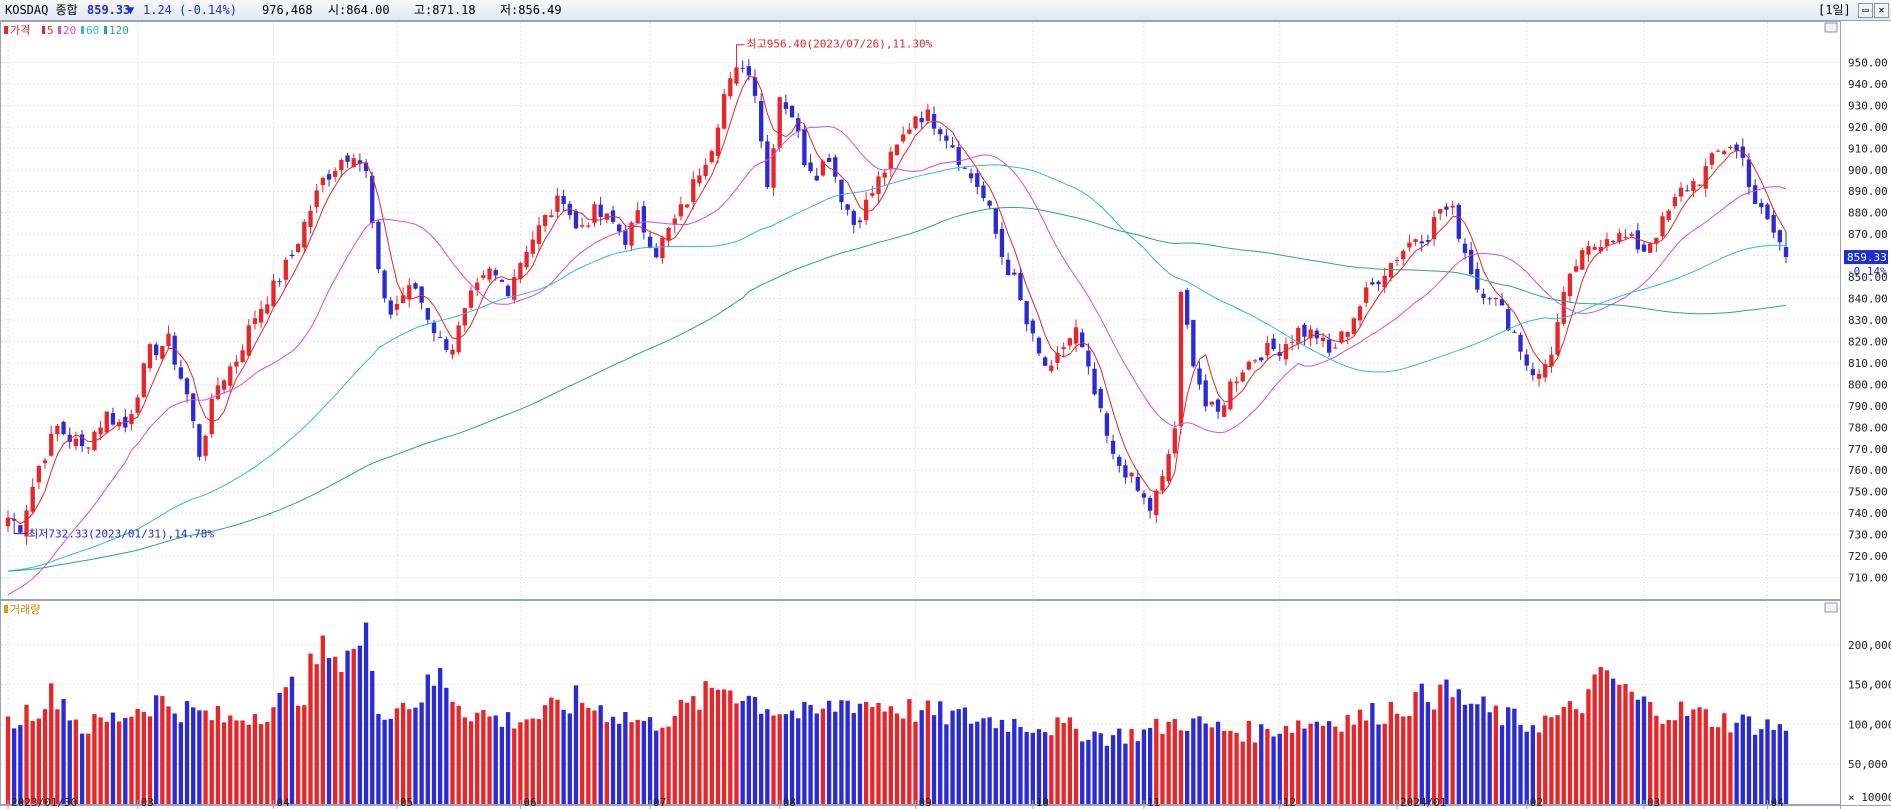  What do you see at coordinates (1831, 317) in the screenshot?
I see `panel-buttons` at bounding box center [1831, 317].